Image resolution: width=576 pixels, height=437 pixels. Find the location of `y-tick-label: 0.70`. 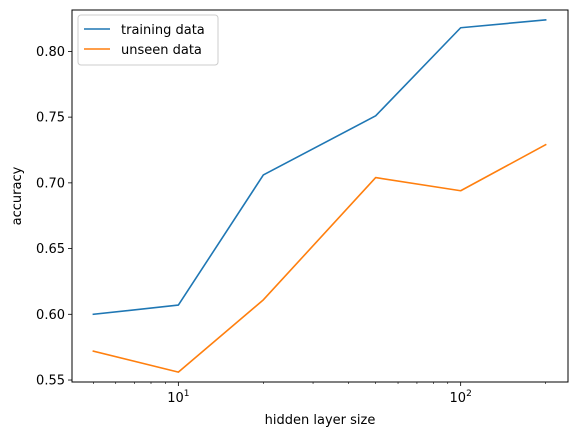

y-tick-label: 0.70 is located at coordinates (50, 183).